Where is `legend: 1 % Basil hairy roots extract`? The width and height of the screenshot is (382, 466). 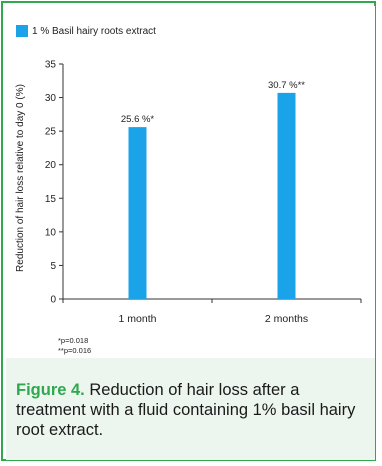
legend: 1 % Basil hairy roots extract is located at coordinates (86, 31).